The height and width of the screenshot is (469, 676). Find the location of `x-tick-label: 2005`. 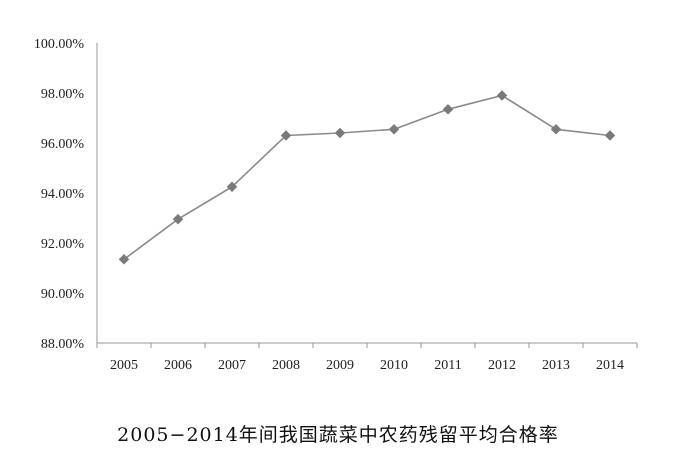

x-tick-label: 2005 is located at coordinates (124, 365).